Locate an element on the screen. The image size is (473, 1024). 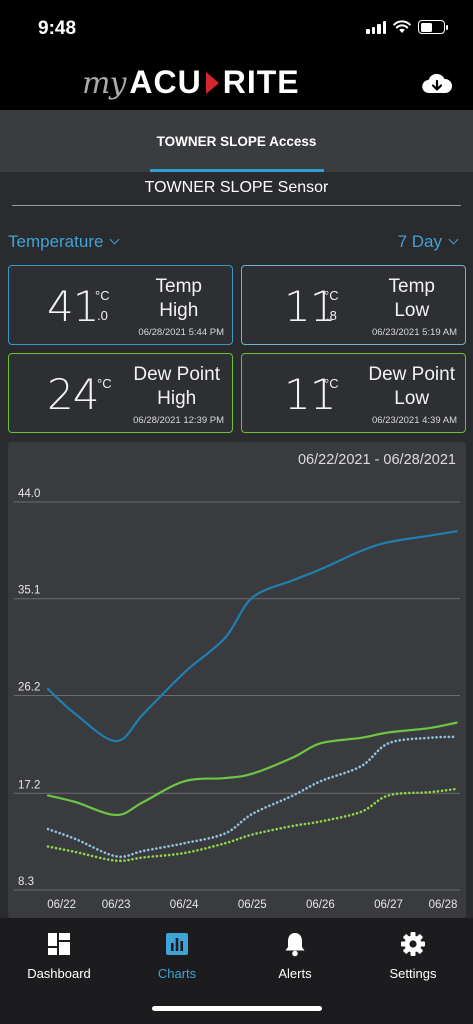
measure-selector: Temperature is located at coordinates (64, 242).